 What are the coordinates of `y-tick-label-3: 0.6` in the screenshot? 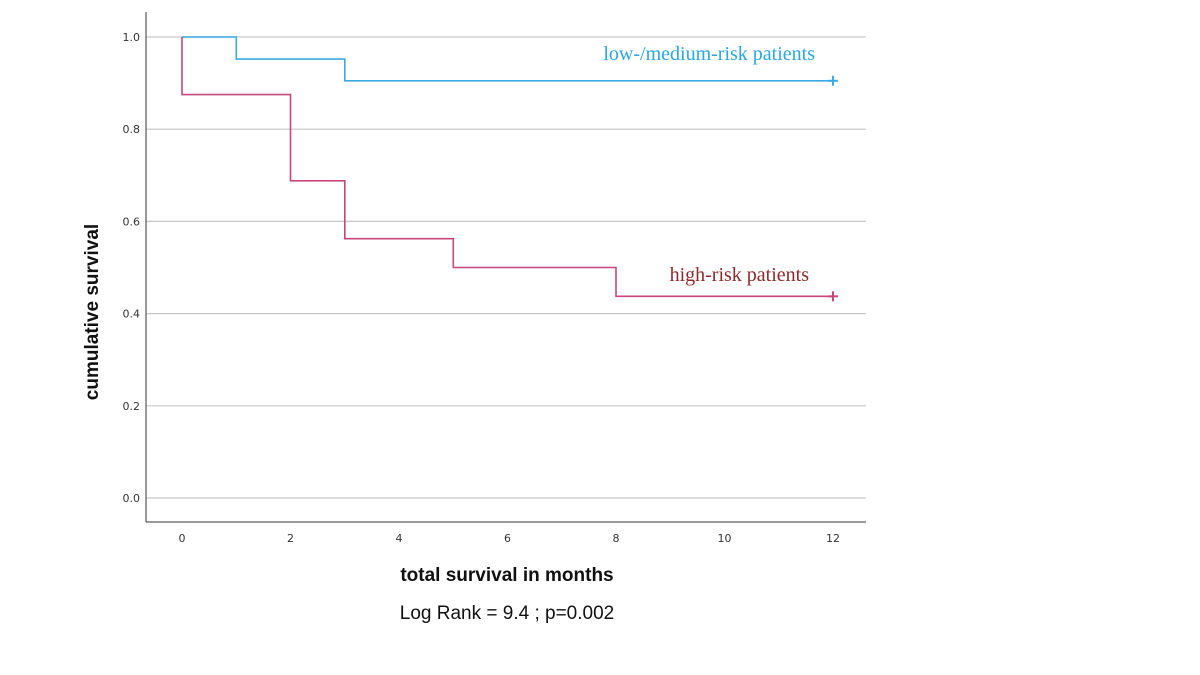 It's located at (132, 221).